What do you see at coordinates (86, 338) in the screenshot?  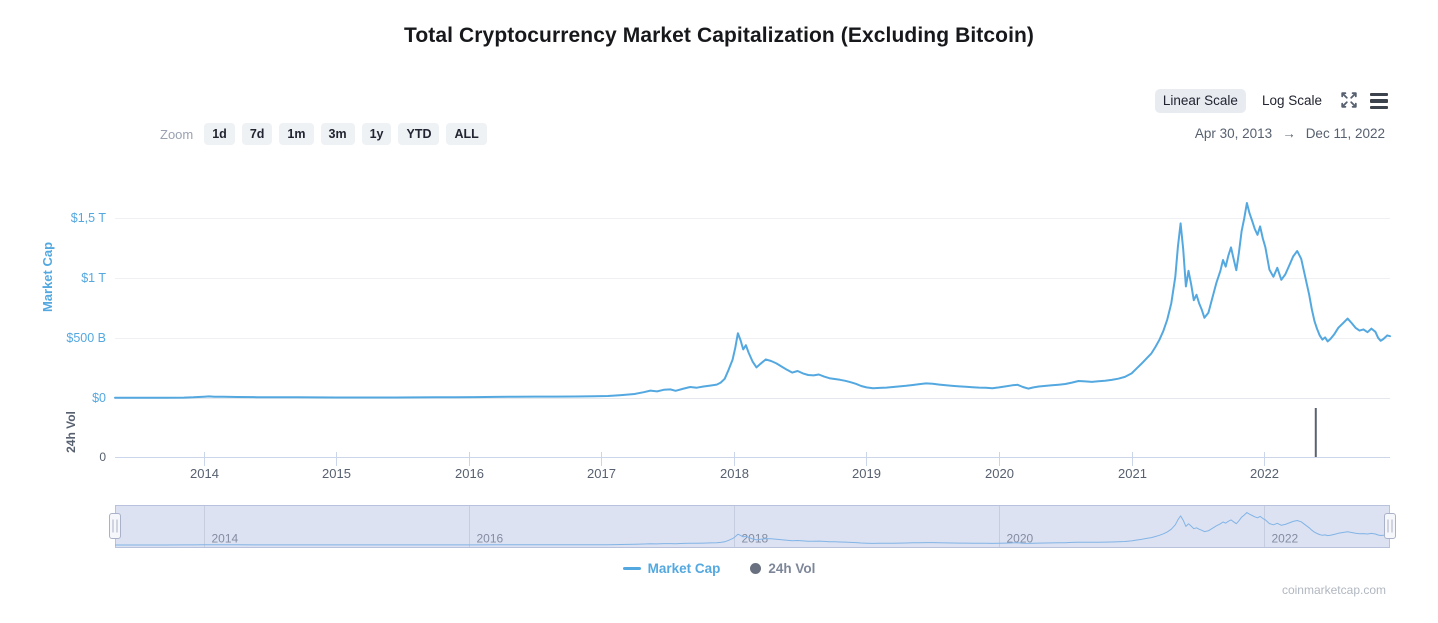 I see `y-axis-tick-label: $500 B` at bounding box center [86, 338].